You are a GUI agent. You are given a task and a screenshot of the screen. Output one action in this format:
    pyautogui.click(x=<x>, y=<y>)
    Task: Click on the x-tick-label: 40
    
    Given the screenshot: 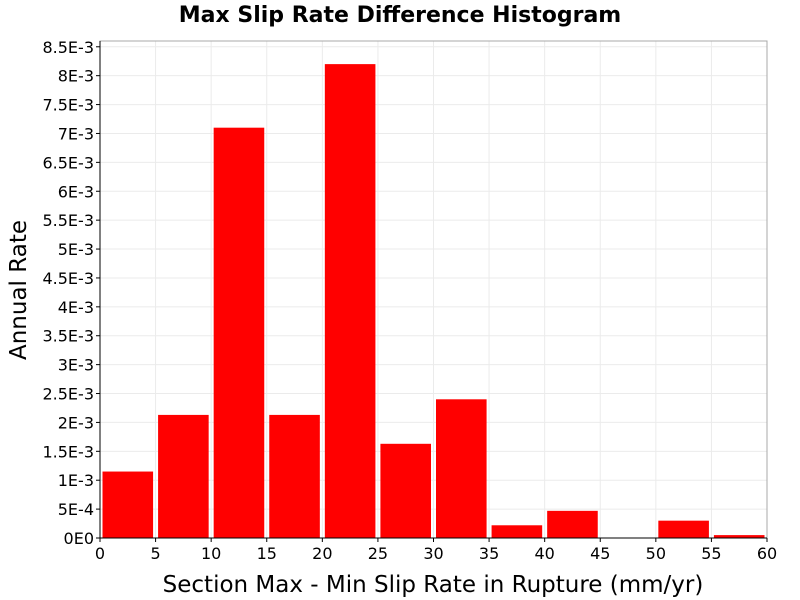 What is the action you would take?
    pyautogui.click(x=544, y=553)
    